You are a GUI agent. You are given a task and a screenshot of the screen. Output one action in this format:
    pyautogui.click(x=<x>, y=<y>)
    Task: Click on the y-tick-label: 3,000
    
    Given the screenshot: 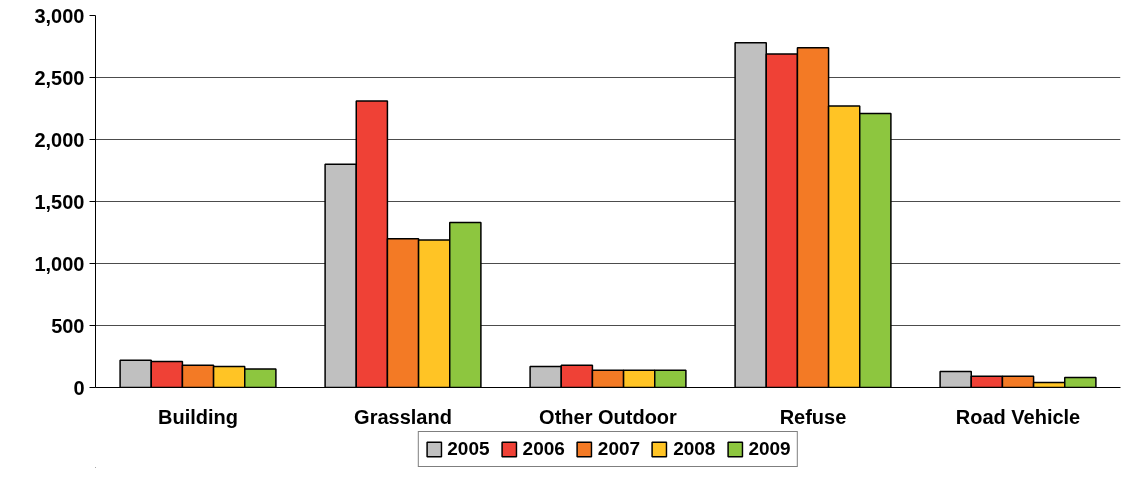 What is the action you would take?
    pyautogui.click(x=59, y=15)
    